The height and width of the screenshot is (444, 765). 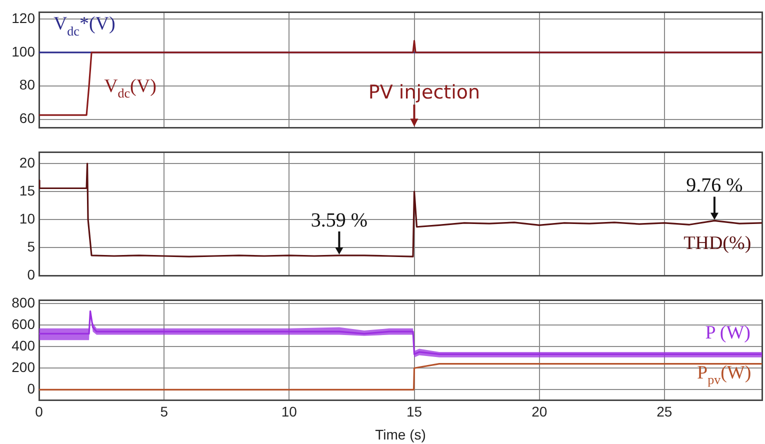 What do you see at coordinates (540, 412) in the screenshot?
I see `x-tick-label: 20` at bounding box center [540, 412].